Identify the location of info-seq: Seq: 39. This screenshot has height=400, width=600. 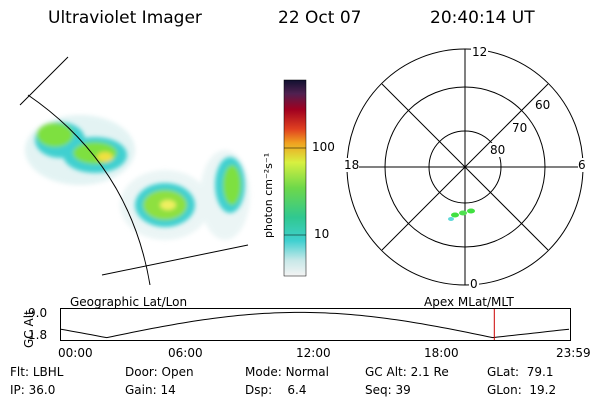
(388, 390).